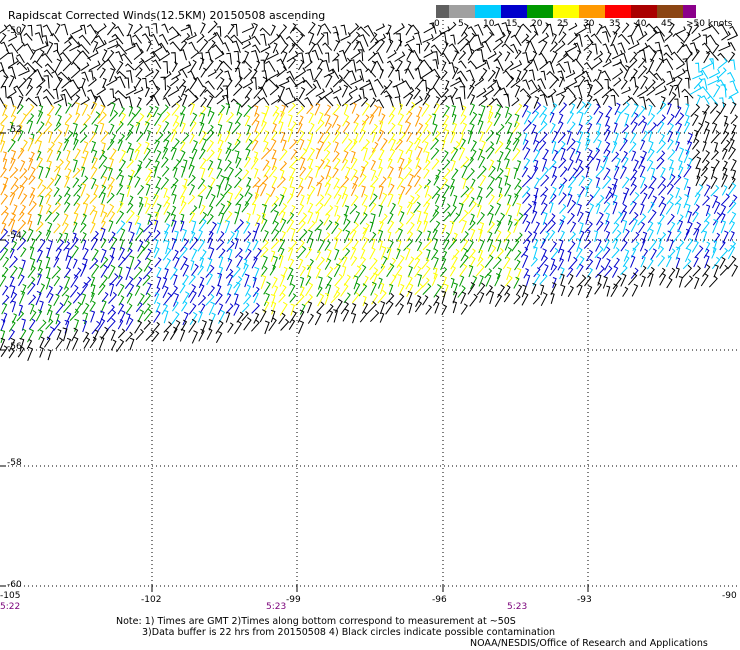 This screenshot has height=650, width=740. What do you see at coordinates (14, 463) in the screenshot?
I see `lat-label: -58` at bounding box center [14, 463].